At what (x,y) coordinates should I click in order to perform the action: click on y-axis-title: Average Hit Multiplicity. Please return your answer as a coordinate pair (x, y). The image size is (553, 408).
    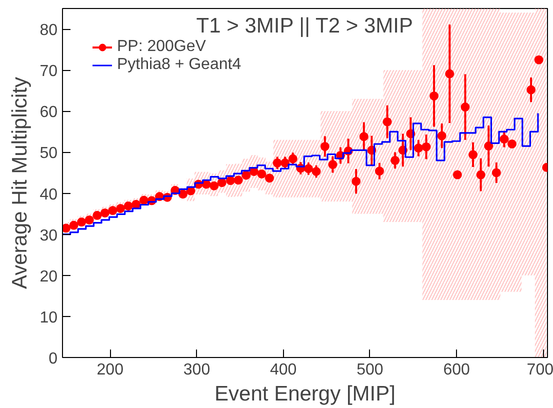
    Looking at the image, I should click on (20, 183).